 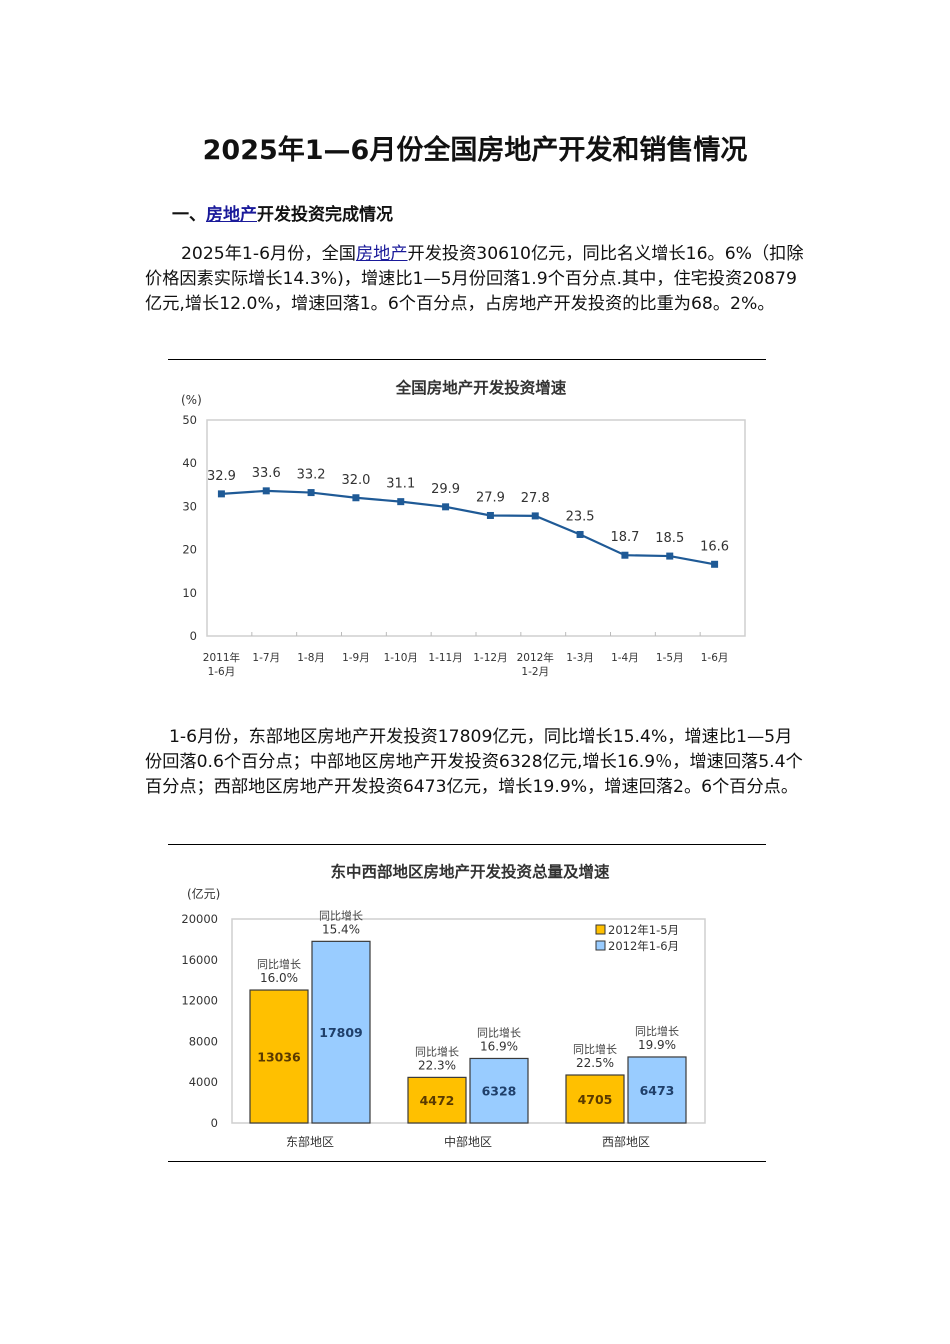 I want to click on region-label: 东部地区, so click(x=310, y=1141).